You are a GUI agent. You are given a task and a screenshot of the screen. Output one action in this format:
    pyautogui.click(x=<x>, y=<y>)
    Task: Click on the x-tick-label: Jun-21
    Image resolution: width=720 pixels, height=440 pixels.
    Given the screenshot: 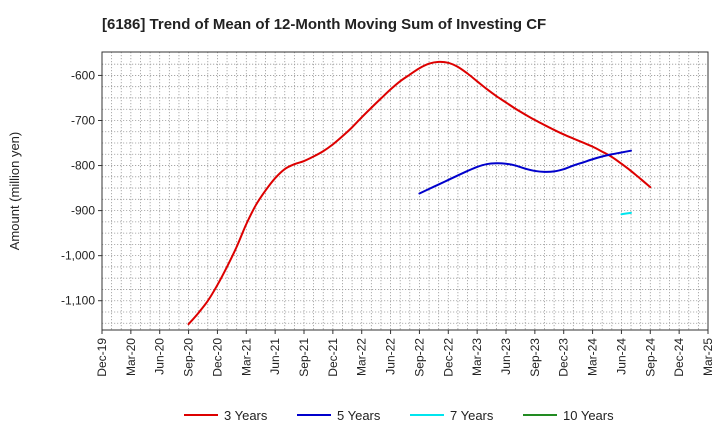 What is the action you would take?
    pyautogui.click(x=275, y=356)
    